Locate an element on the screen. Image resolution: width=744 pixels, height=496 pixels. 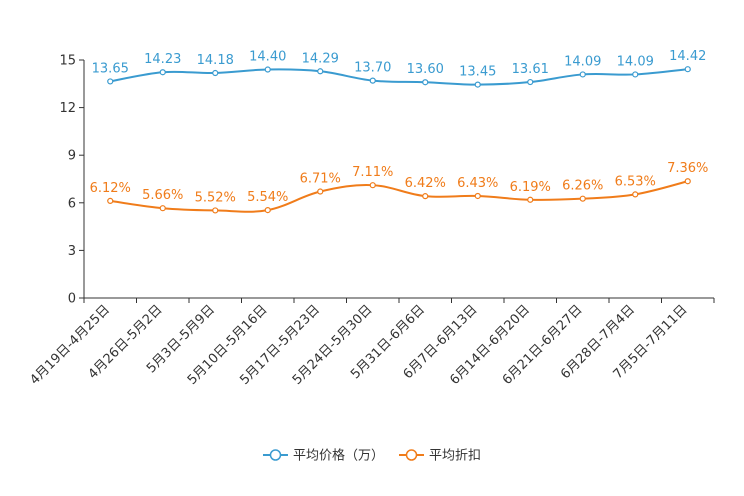
y-tick-label: 0 is located at coordinates (72, 299).